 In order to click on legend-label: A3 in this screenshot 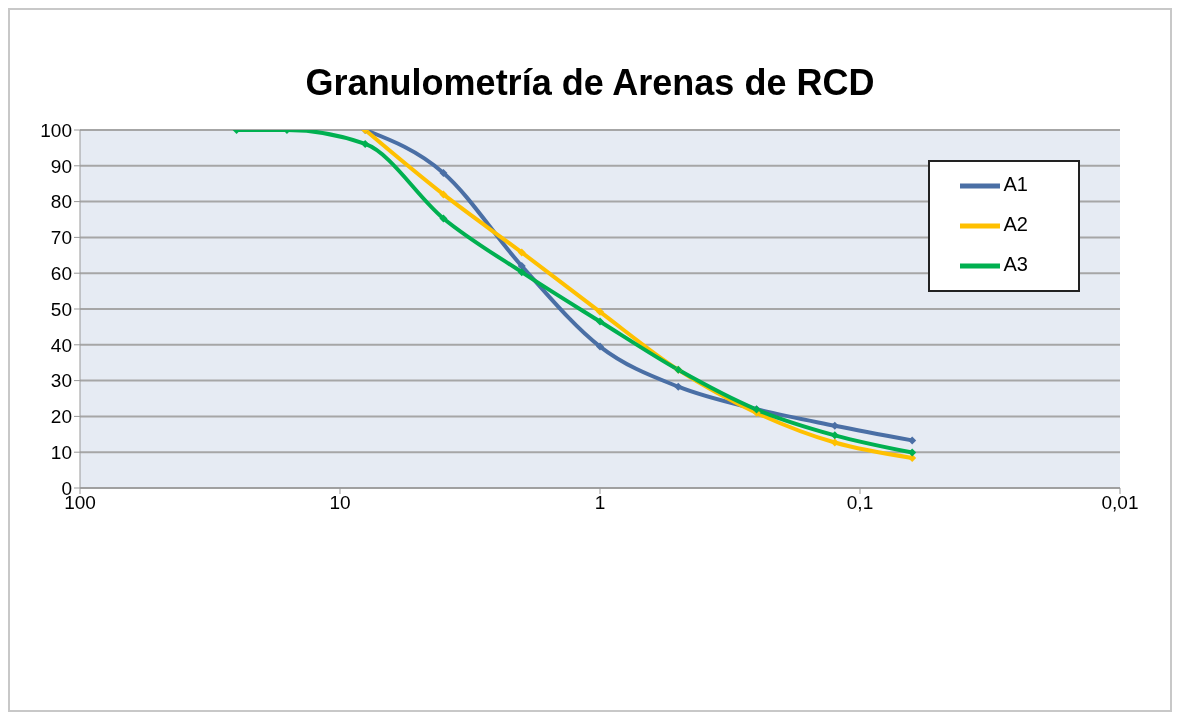, I will do `click(1015, 264)`.